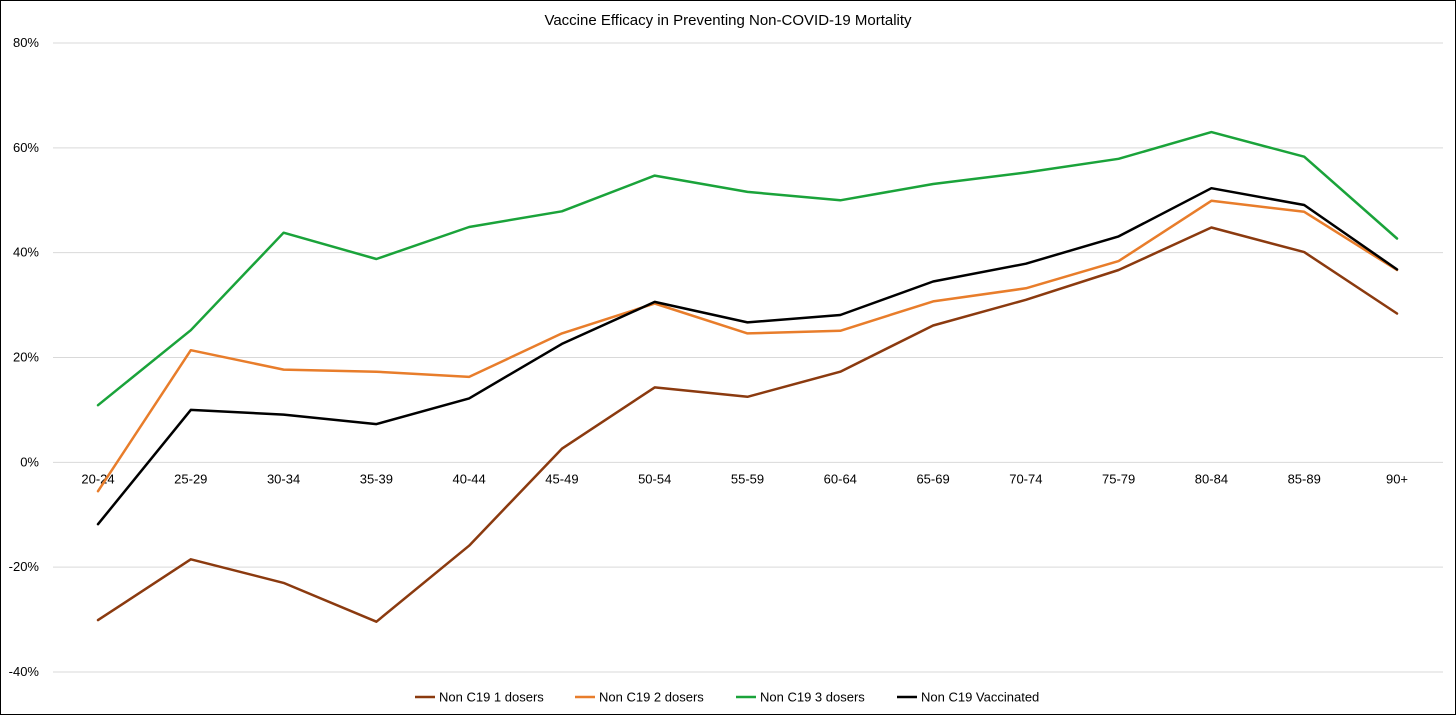  I want to click on y-tick-label: 0%, so click(29, 461).